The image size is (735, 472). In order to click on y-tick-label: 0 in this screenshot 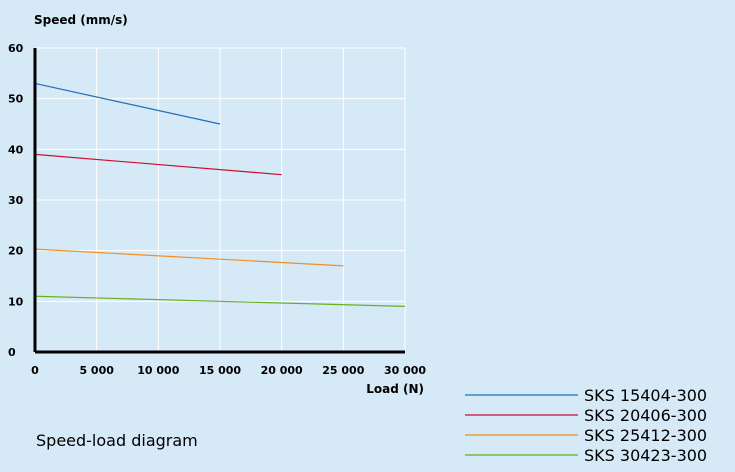, I will do `click(12, 352)`.